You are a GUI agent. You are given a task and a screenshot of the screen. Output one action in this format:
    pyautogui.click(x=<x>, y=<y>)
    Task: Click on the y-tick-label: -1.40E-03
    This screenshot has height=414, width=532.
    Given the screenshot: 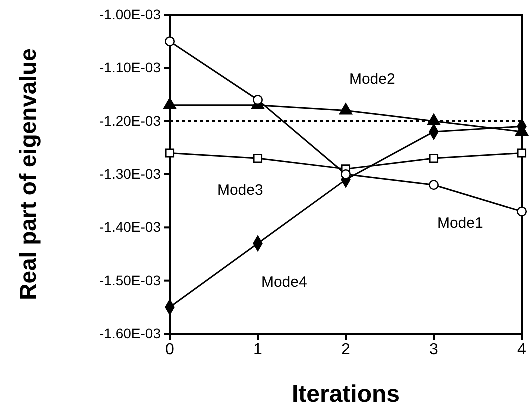 What is the action you would take?
    pyautogui.click(x=131, y=227)
    